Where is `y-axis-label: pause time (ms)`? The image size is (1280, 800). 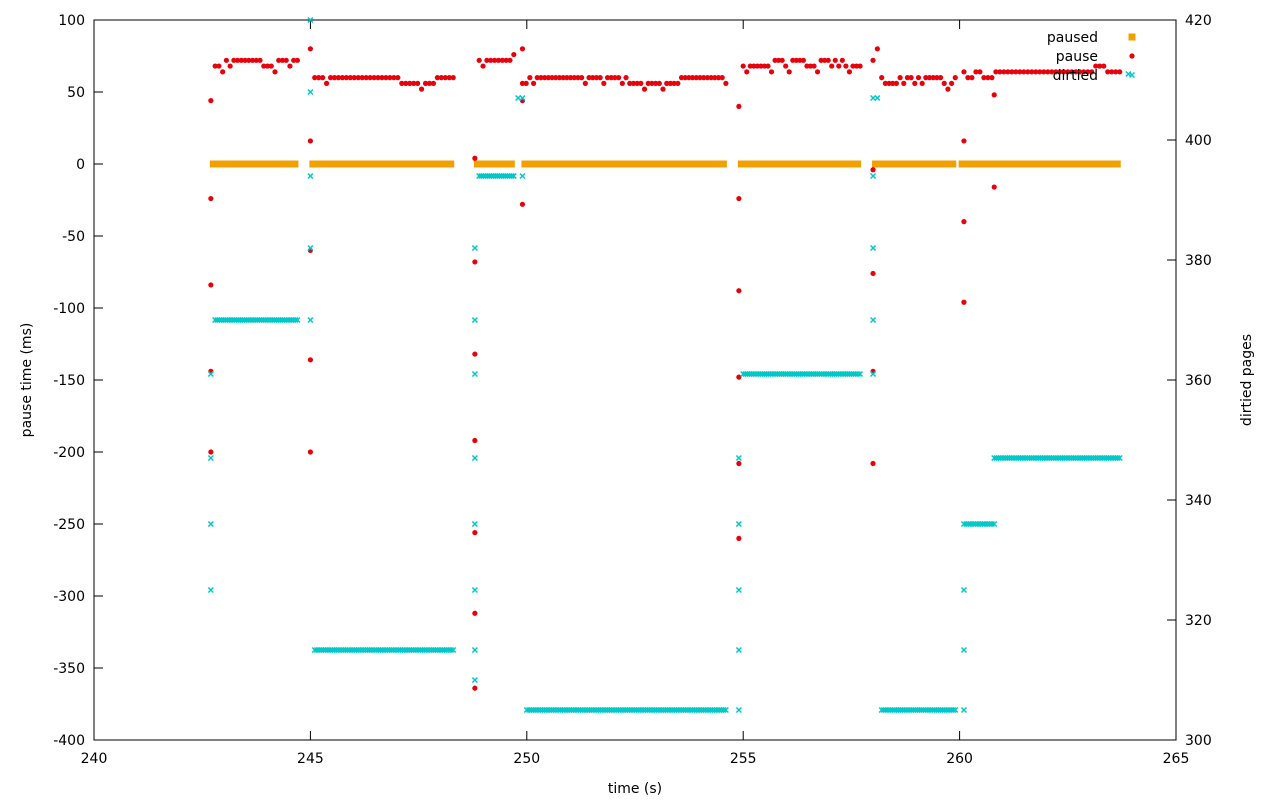
y-axis-label: pause time (ms) is located at coordinates (27, 380).